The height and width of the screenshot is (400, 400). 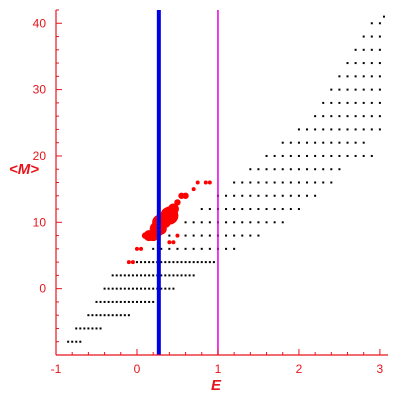 I want to click on x-tick-label: 0, so click(x=137, y=369).